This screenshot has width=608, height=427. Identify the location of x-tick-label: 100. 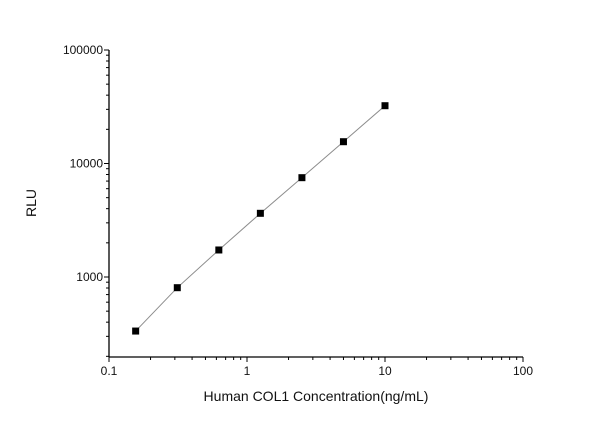
(523, 371).